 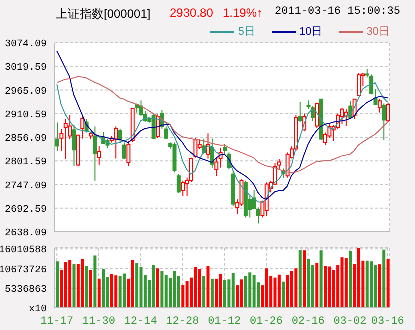 I want to click on y-tick-label: 2801.59, so click(x=25, y=163).